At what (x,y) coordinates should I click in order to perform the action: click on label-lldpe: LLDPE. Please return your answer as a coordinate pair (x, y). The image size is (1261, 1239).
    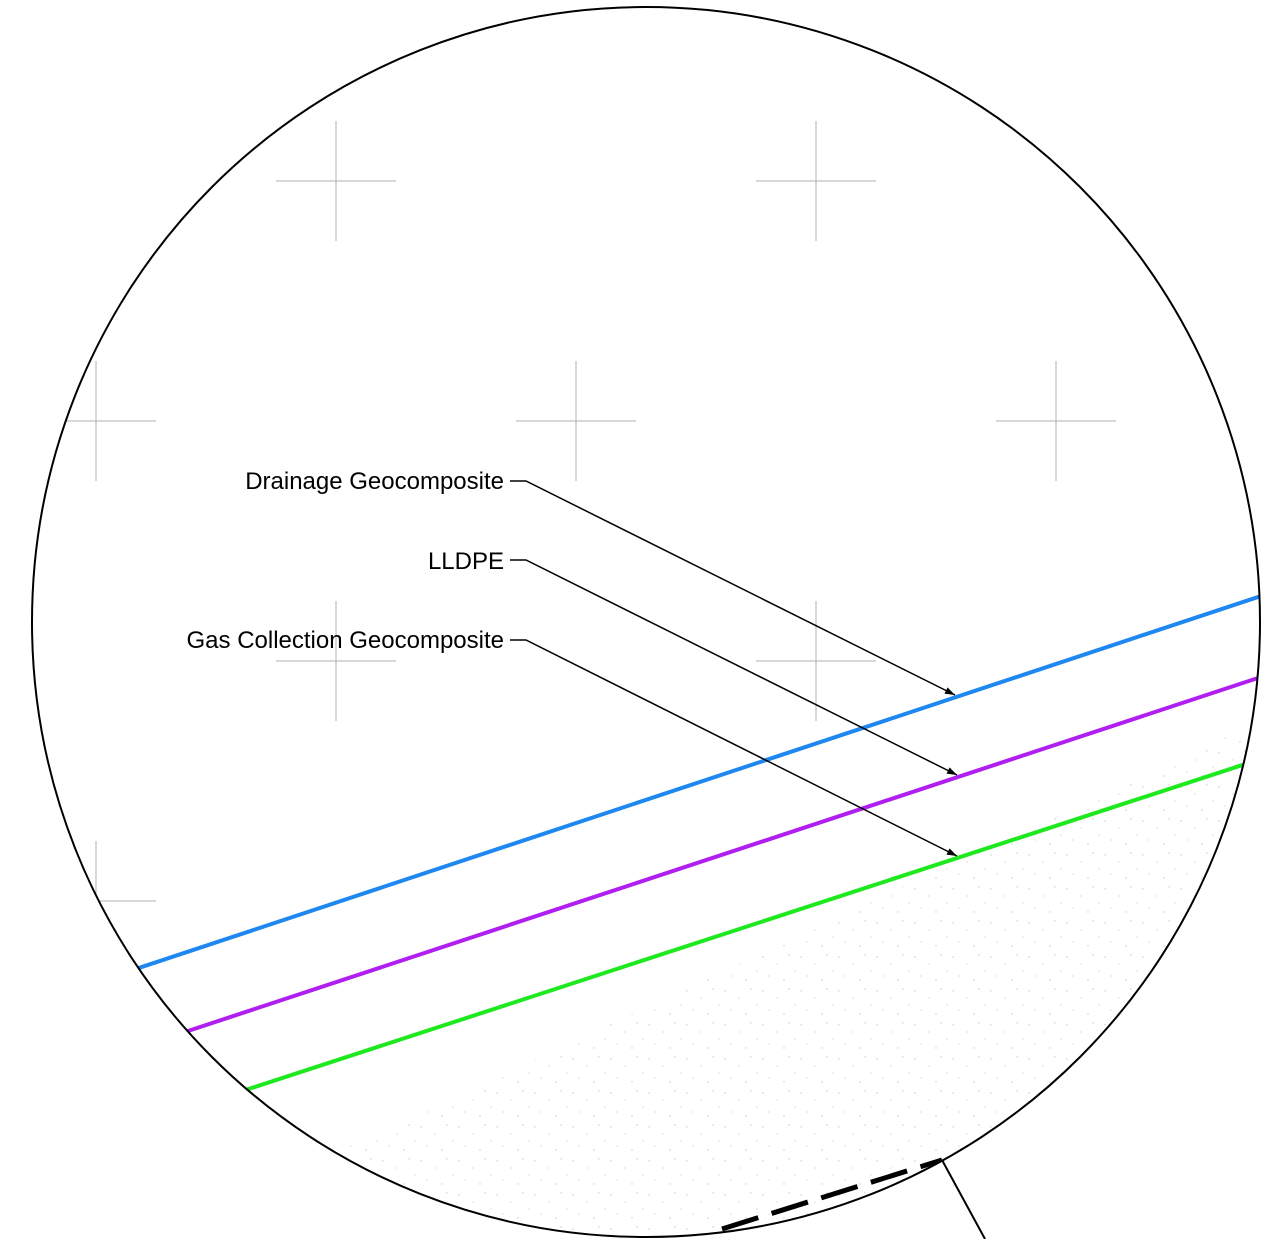
    Looking at the image, I should click on (466, 561).